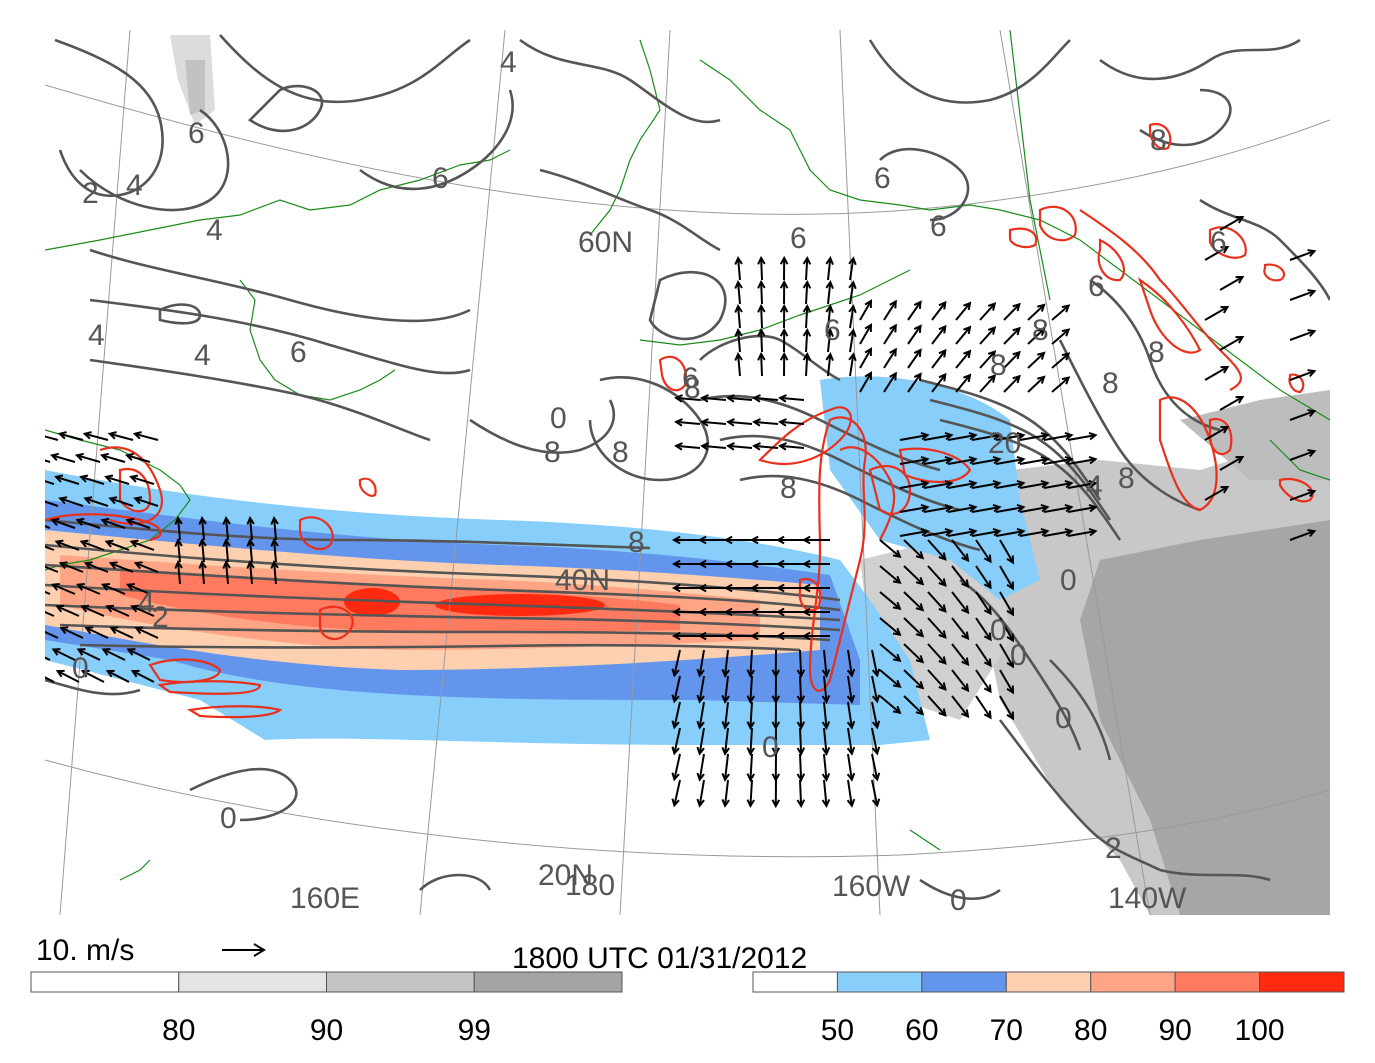 The image size is (1375, 1063). Describe the element at coordinates (178, 1030) in the screenshot. I see `colorbar-tick-label: 80` at that location.